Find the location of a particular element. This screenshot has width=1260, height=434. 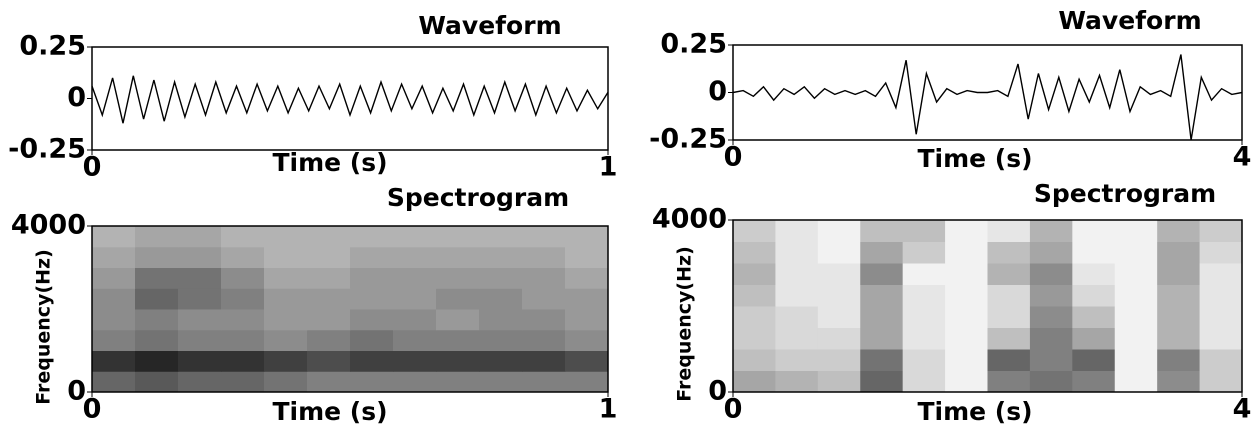

chart-title: Spectrogram is located at coordinates (478, 197).